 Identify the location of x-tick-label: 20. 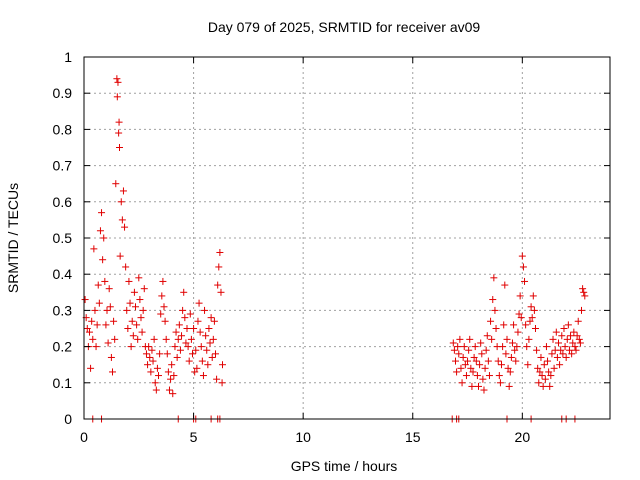
(523, 437).